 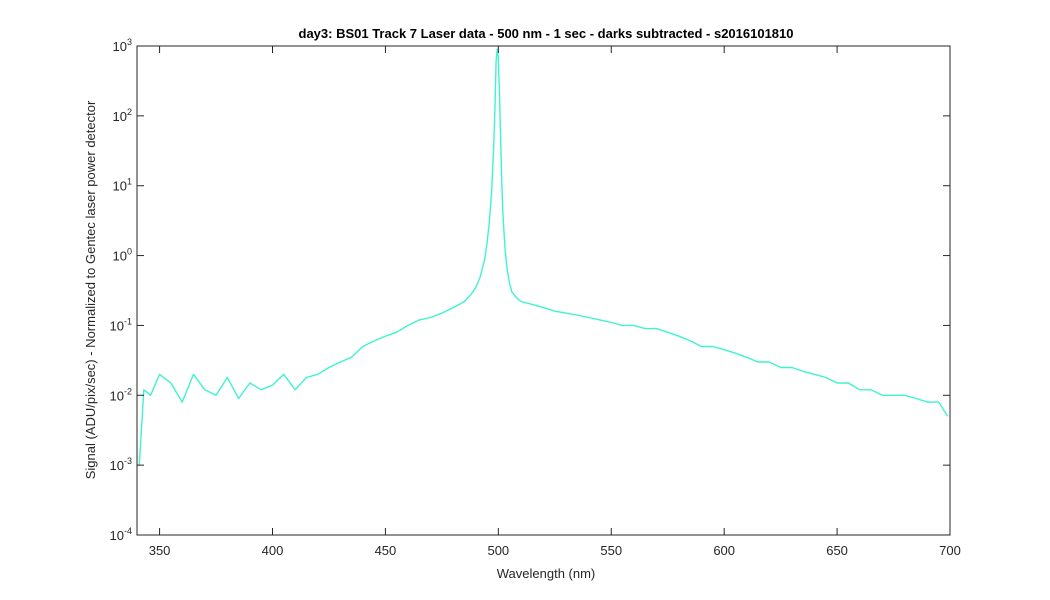 I want to click on y-tick-label: 10², so click(x=122, y=115).